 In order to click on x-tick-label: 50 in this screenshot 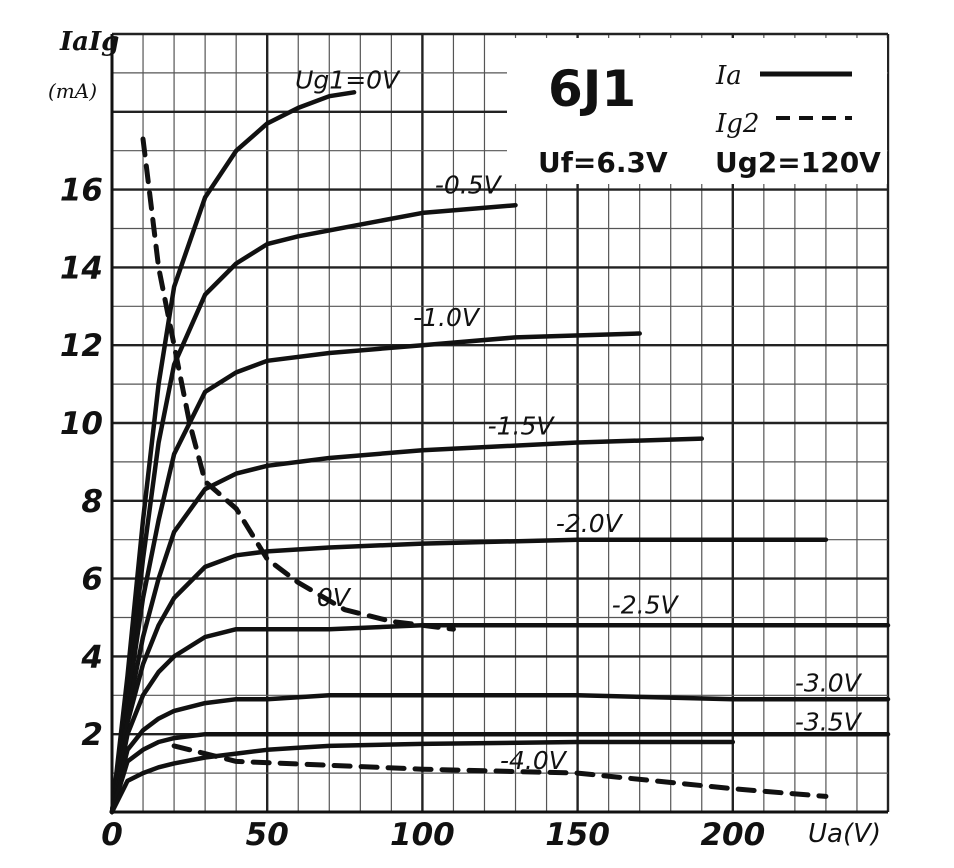, I will do `click(267, 835)`.